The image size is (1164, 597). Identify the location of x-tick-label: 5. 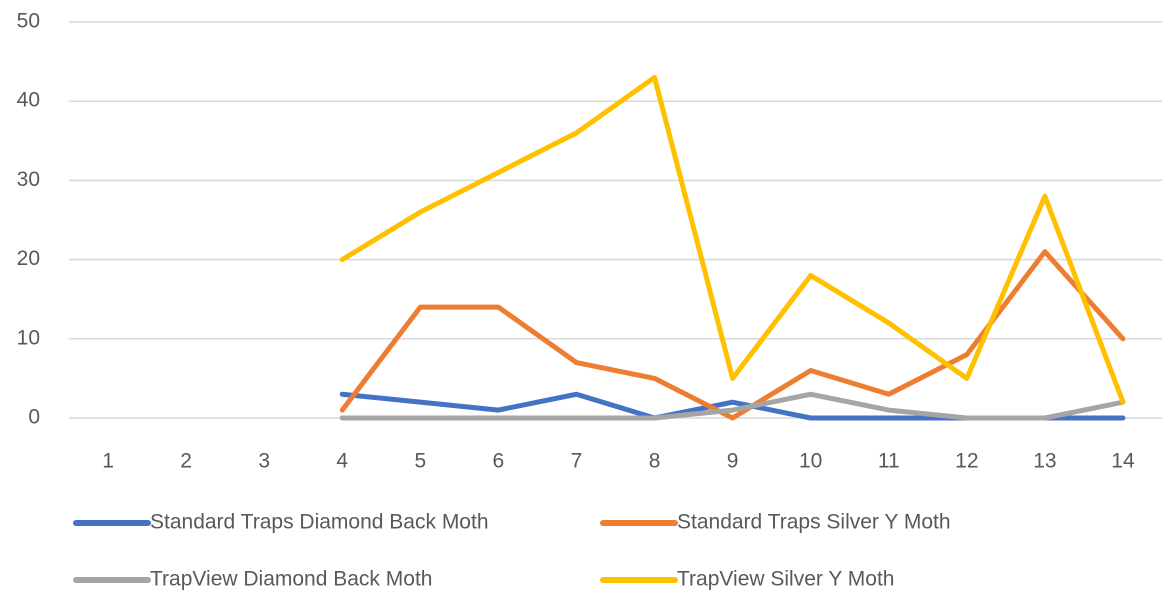
(420, 461).